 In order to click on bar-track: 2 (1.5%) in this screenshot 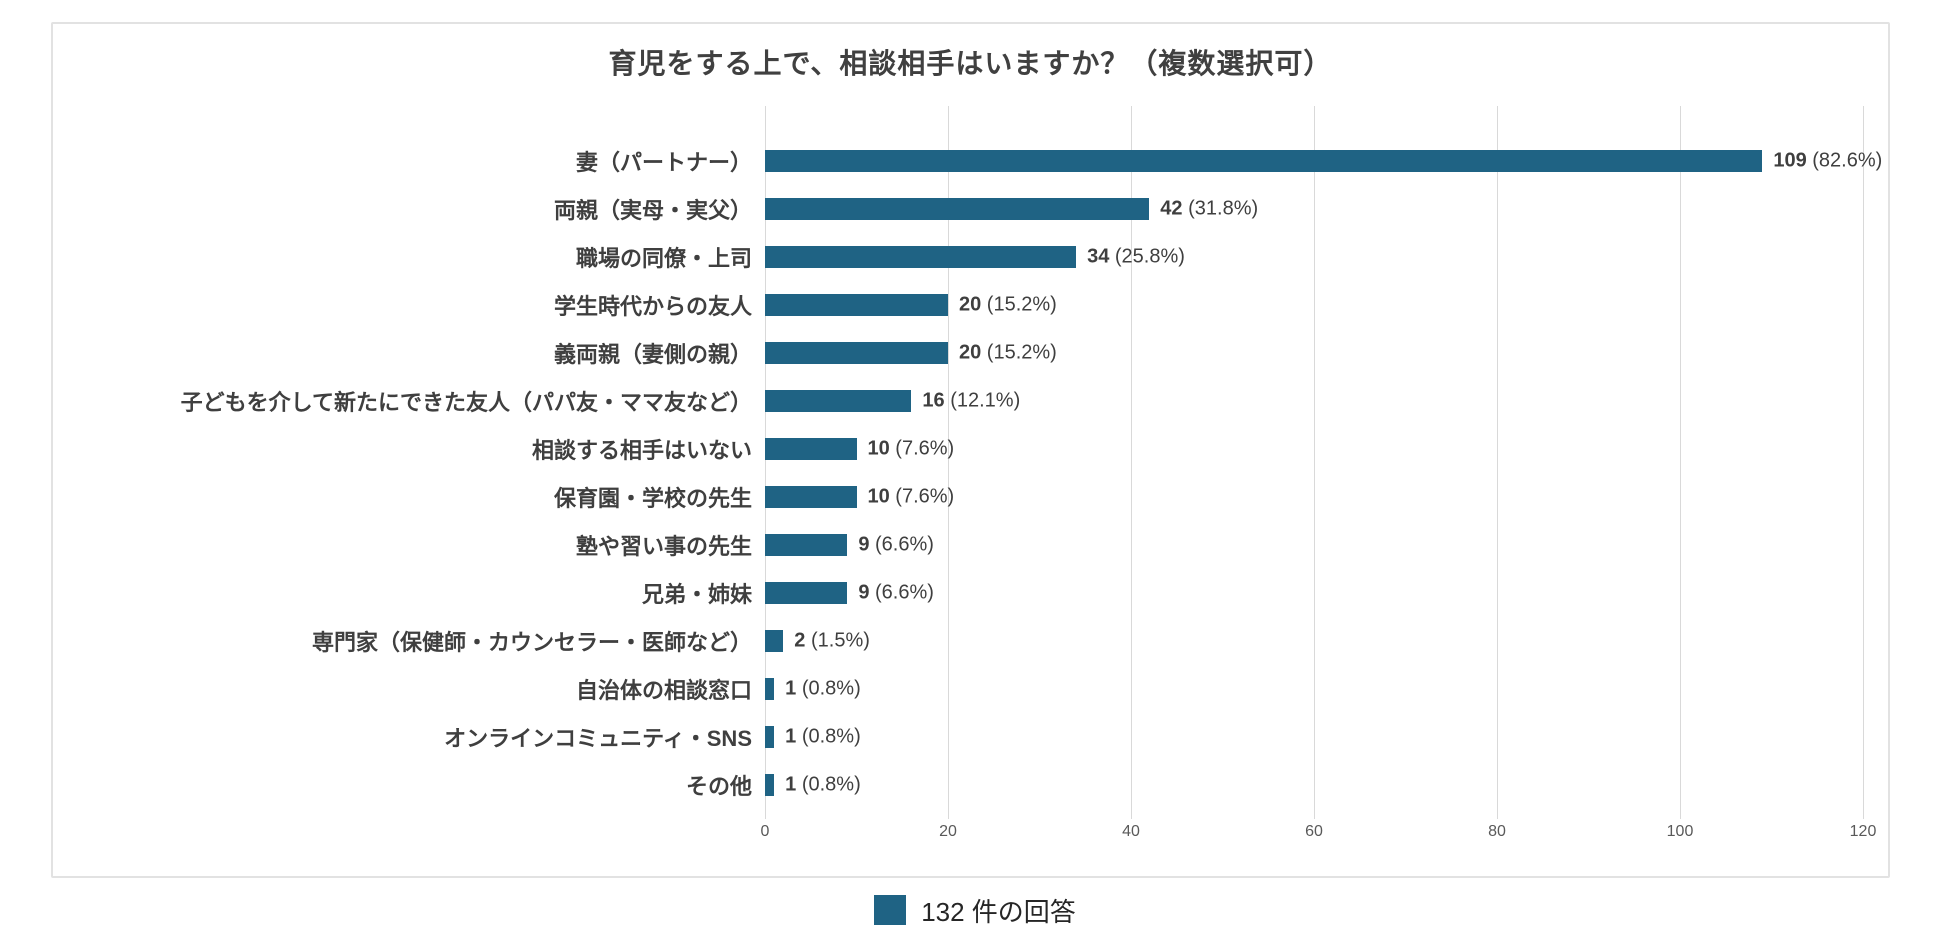, I will do `click(1314, 641)`.